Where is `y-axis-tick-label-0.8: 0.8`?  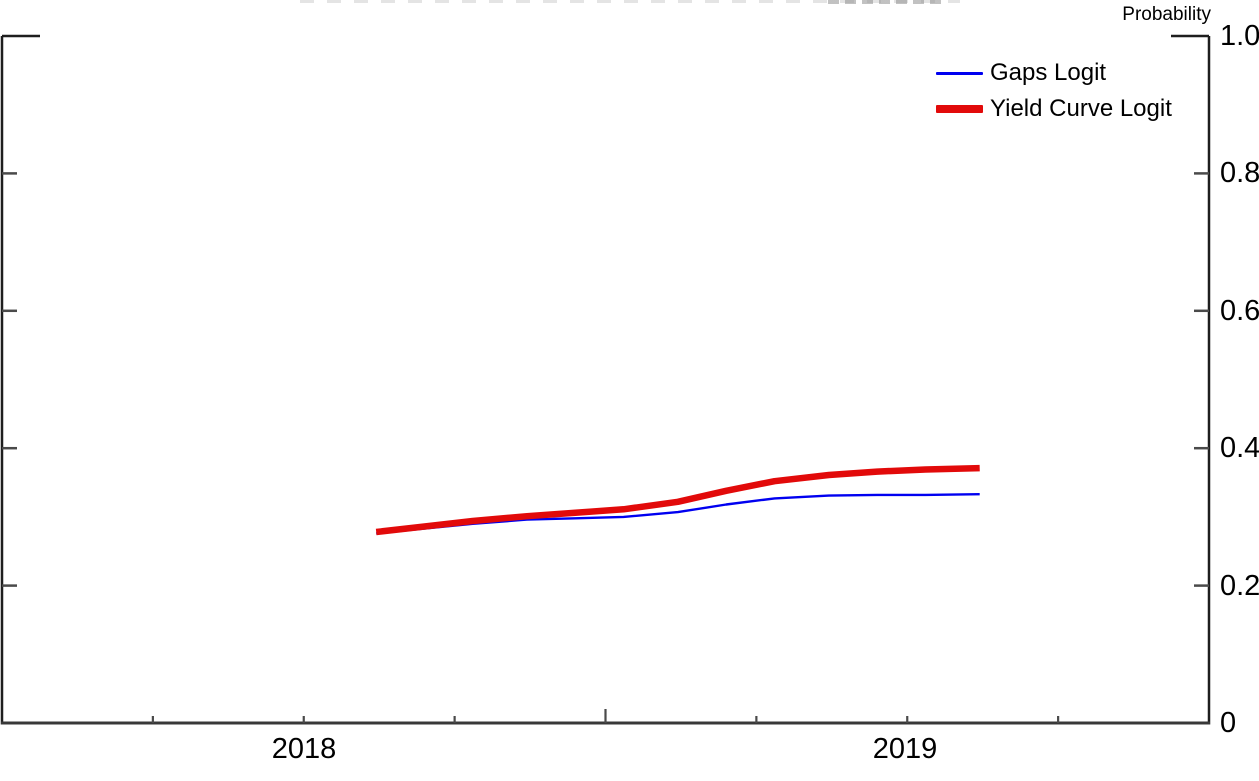
y-axis-tick-label-0.8: 0.8 is located at coordinates (1239, 173).